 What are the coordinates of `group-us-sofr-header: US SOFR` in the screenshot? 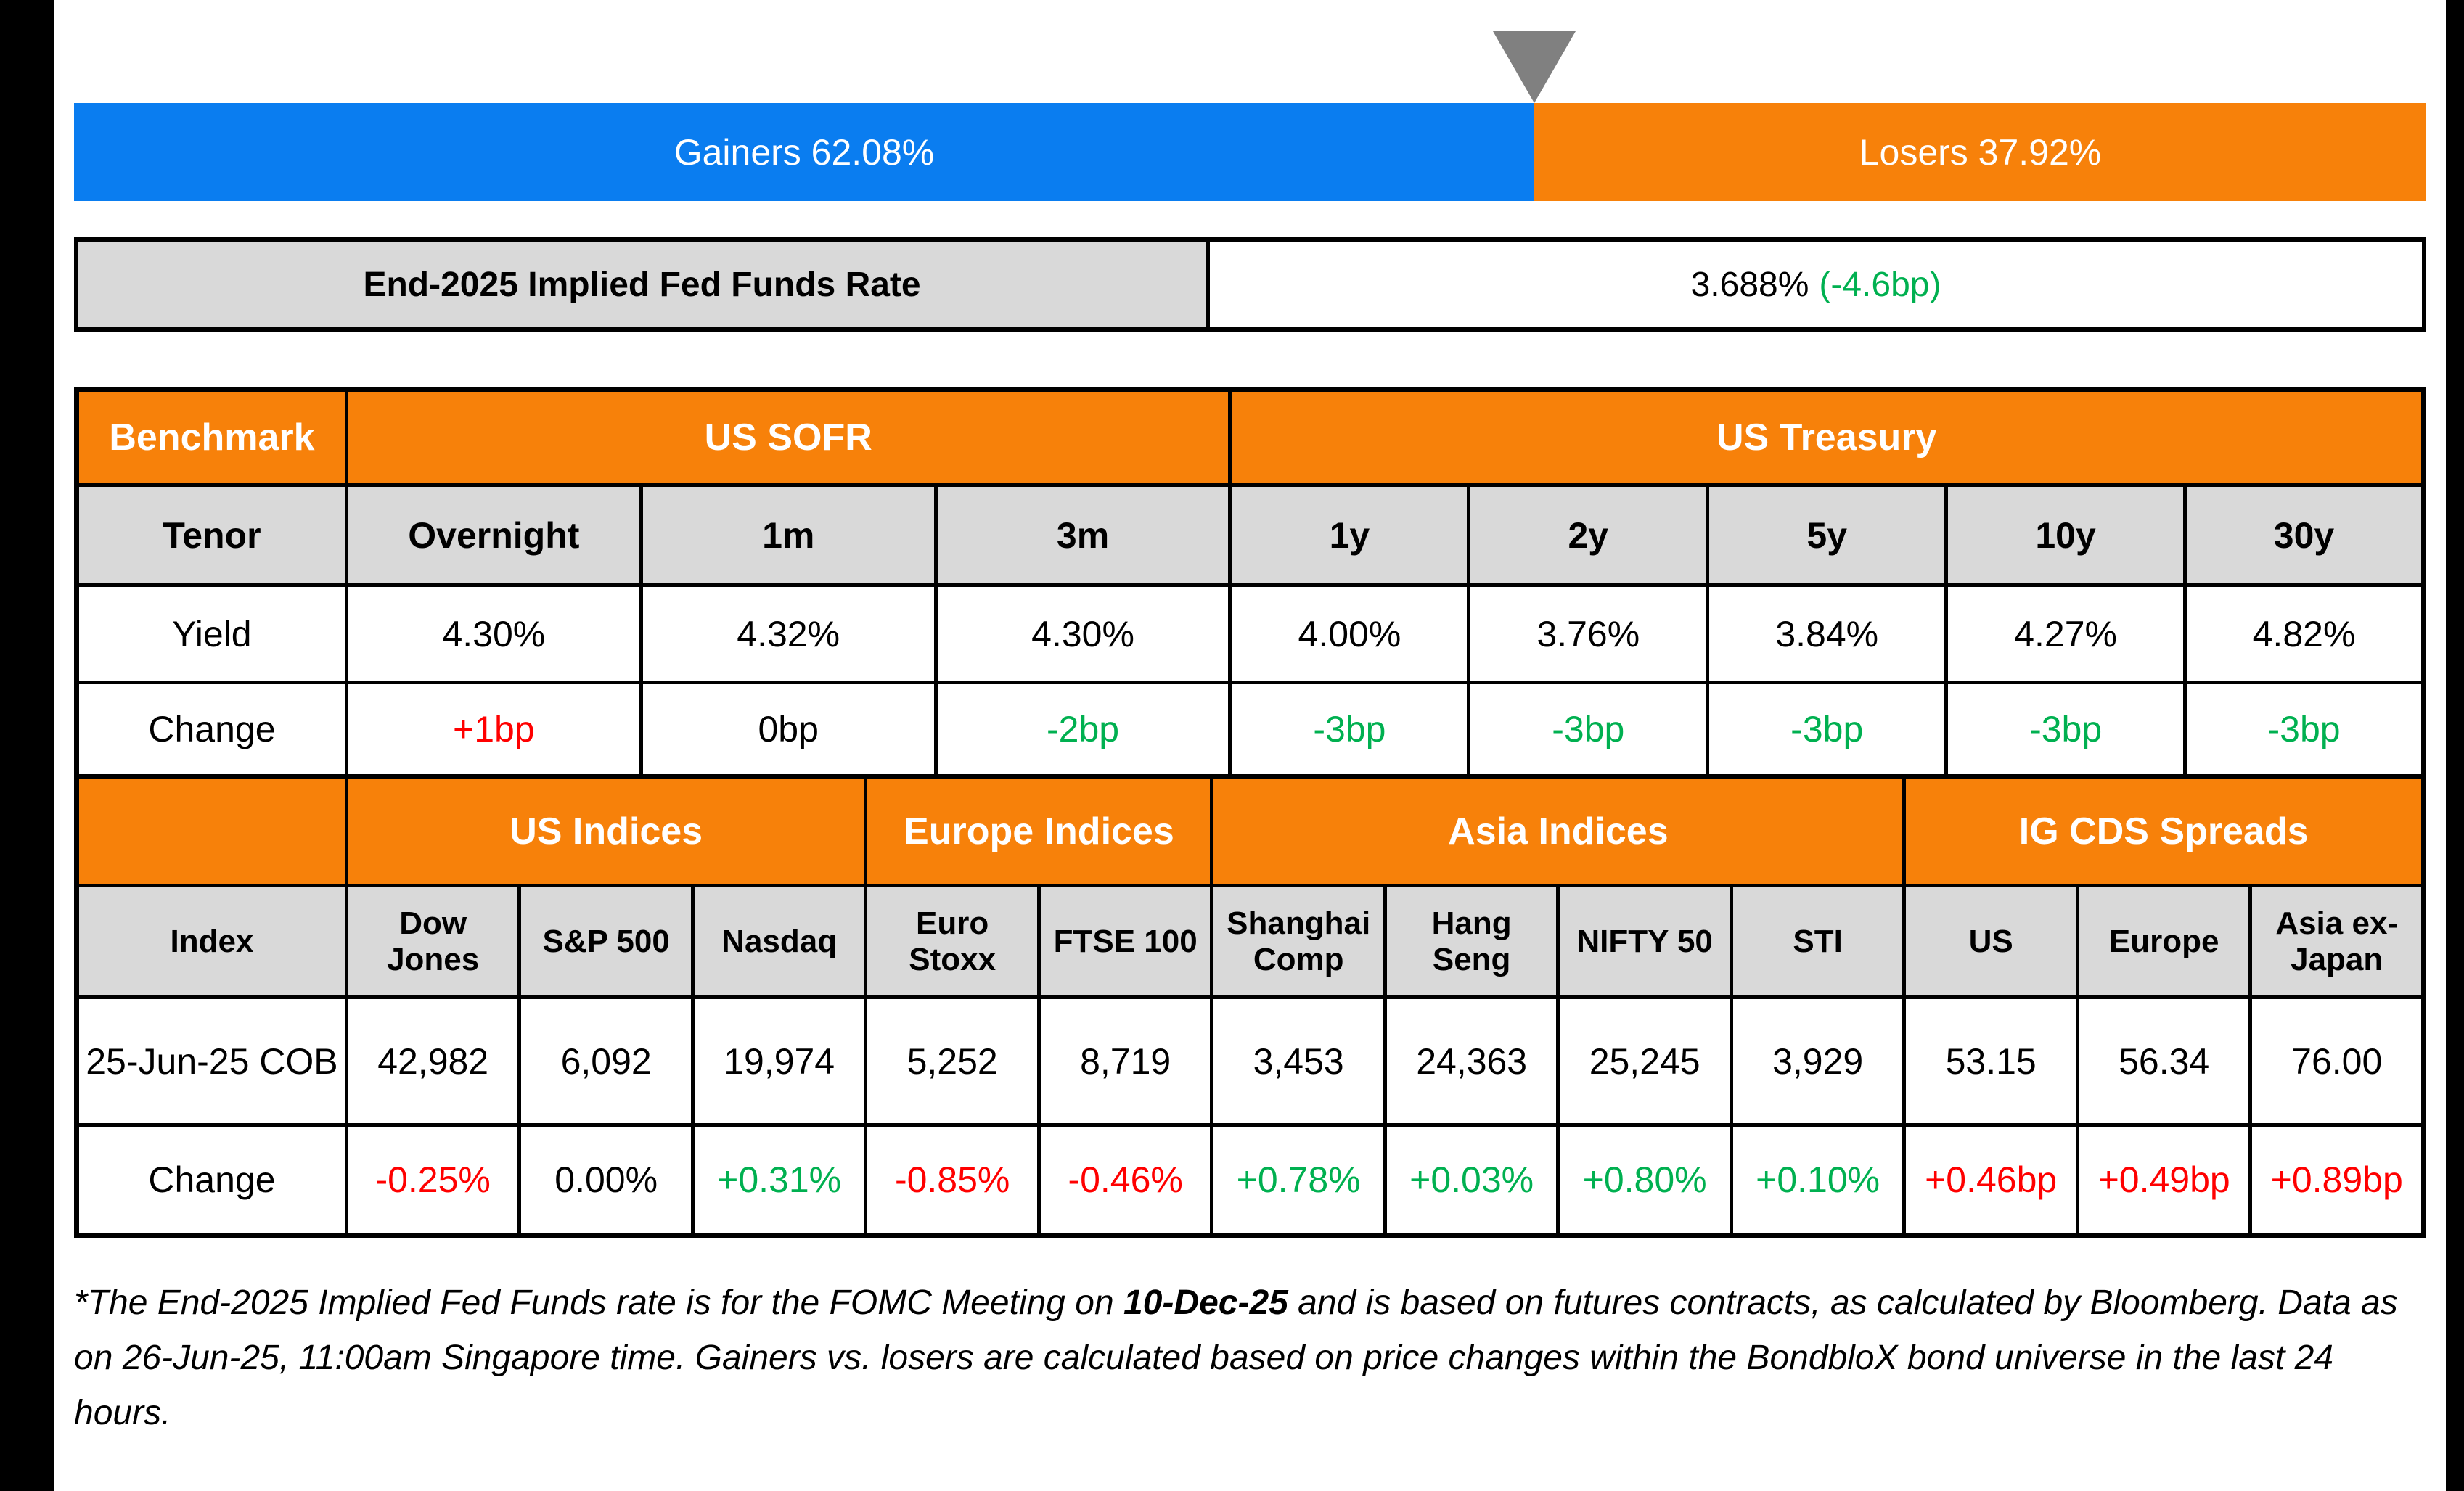 It's located at (788, 437).